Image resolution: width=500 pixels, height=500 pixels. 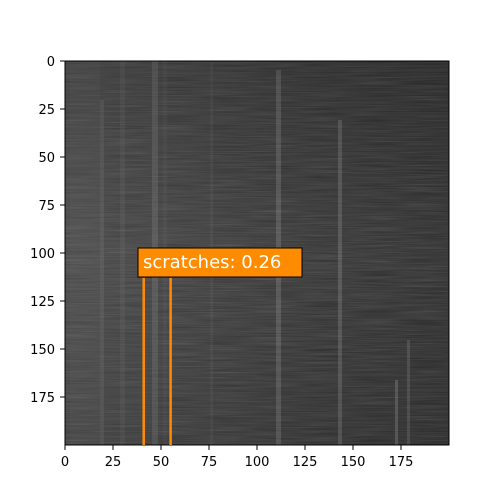 What do you see at coordinates (42, 350) in the screenshot?
I see `y-tick-label: 150` at bounding box center [42, 350].